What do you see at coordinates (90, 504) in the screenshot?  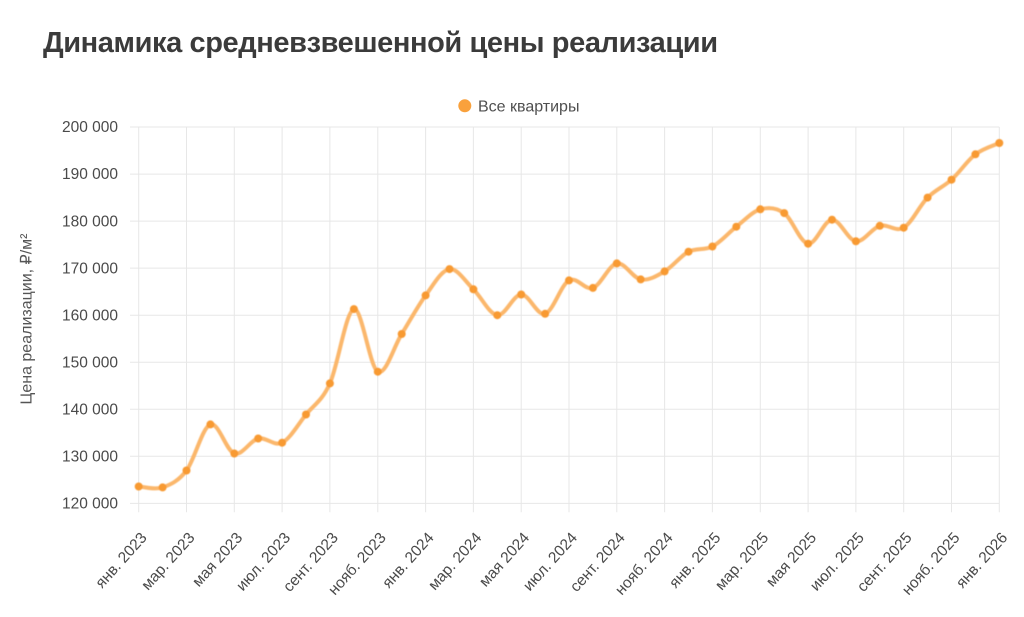 I see `svg-text: 120 000` at bounding box center [90, 504].